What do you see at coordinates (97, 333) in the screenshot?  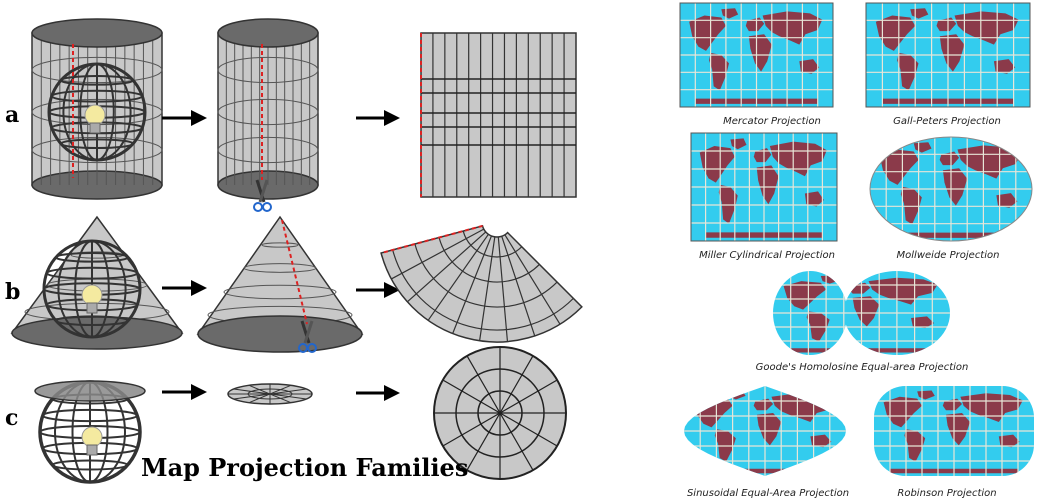 I see `cone-base` at bounding box center [97, 333].